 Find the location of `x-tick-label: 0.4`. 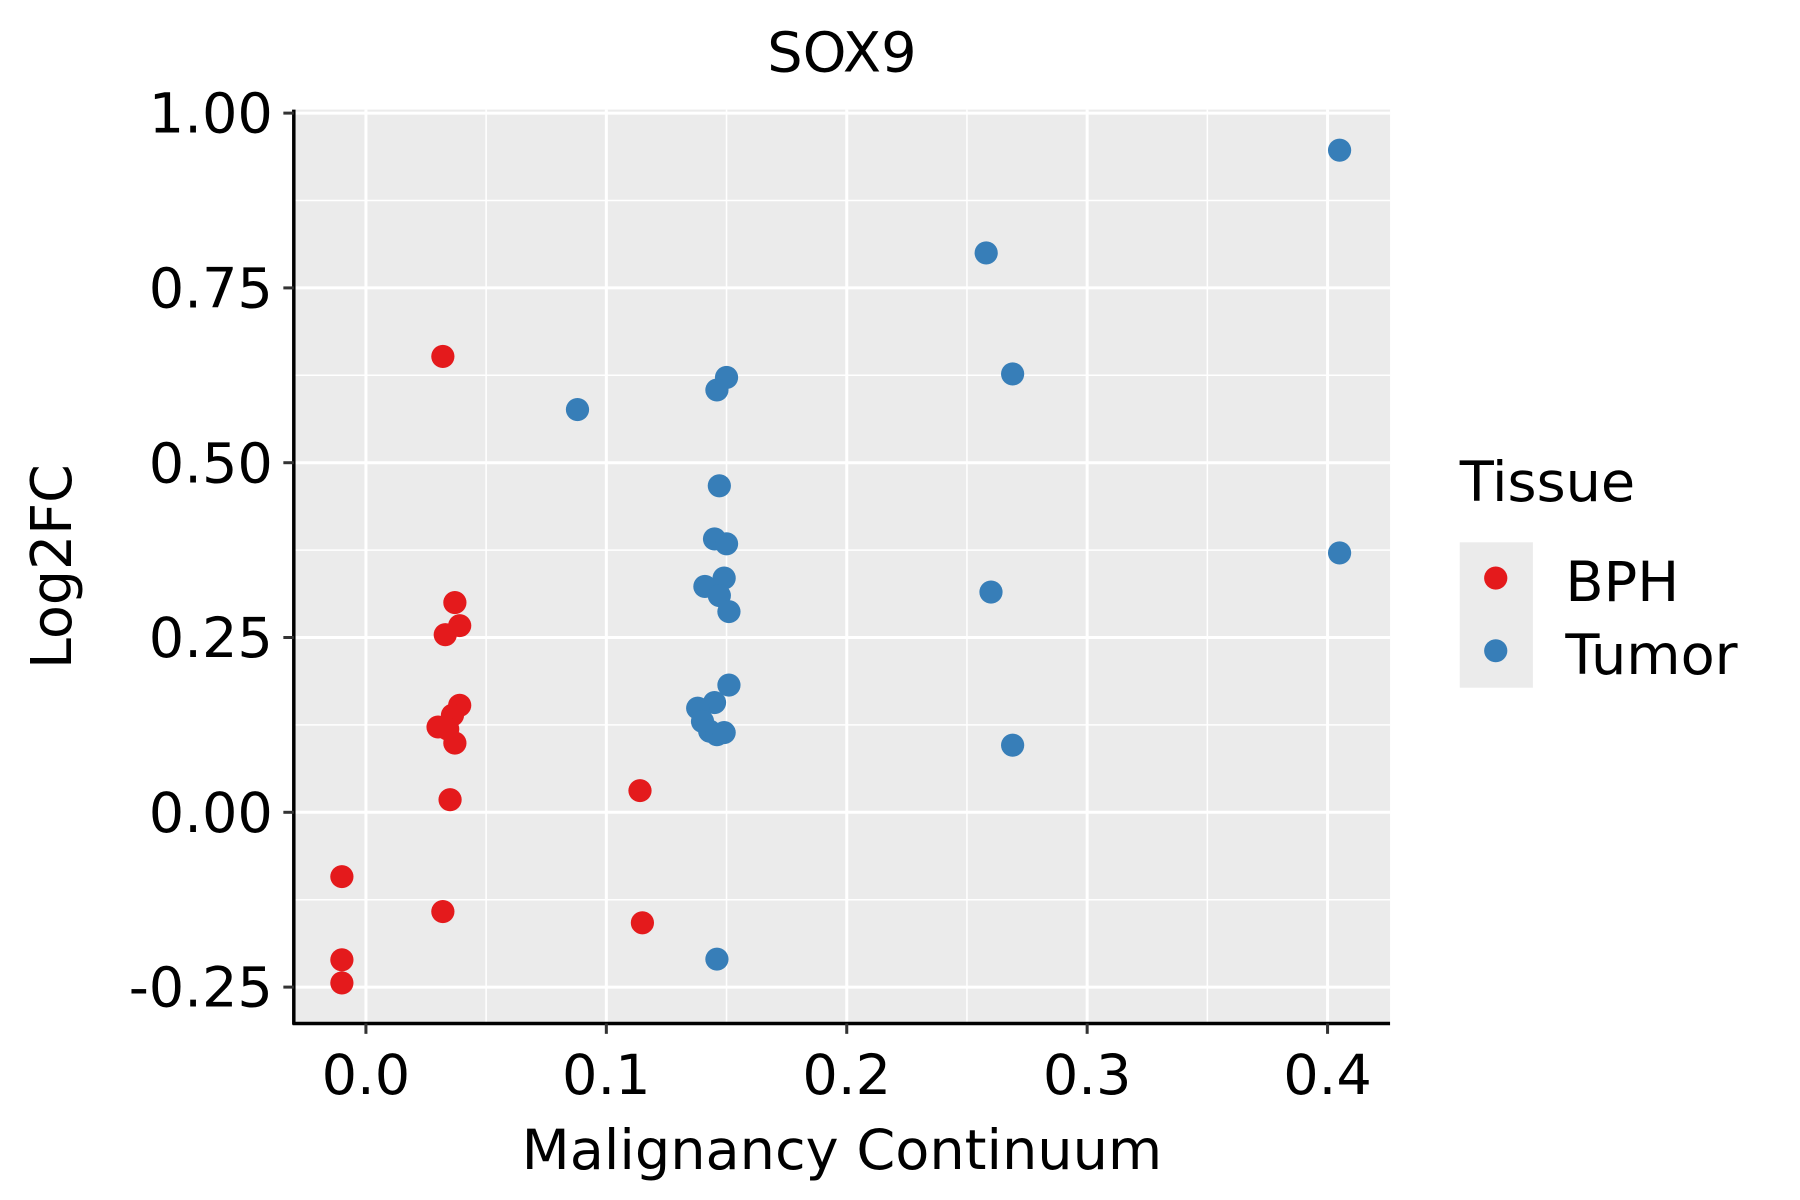

x-tick-label: 0.4 is located at coordinates (1327, 1075).